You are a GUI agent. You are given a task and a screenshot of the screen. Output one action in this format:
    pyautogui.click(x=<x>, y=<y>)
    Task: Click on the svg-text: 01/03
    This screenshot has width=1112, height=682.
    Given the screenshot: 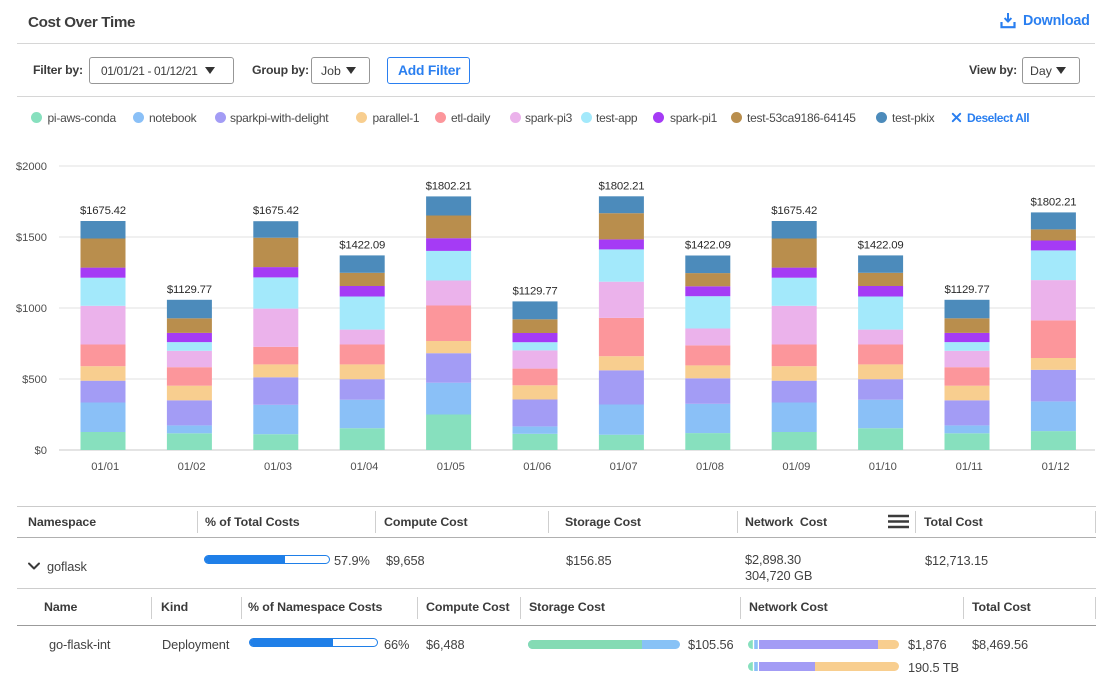 What is the action you would take?
    pyautogui.click(x=278, y=467)
    